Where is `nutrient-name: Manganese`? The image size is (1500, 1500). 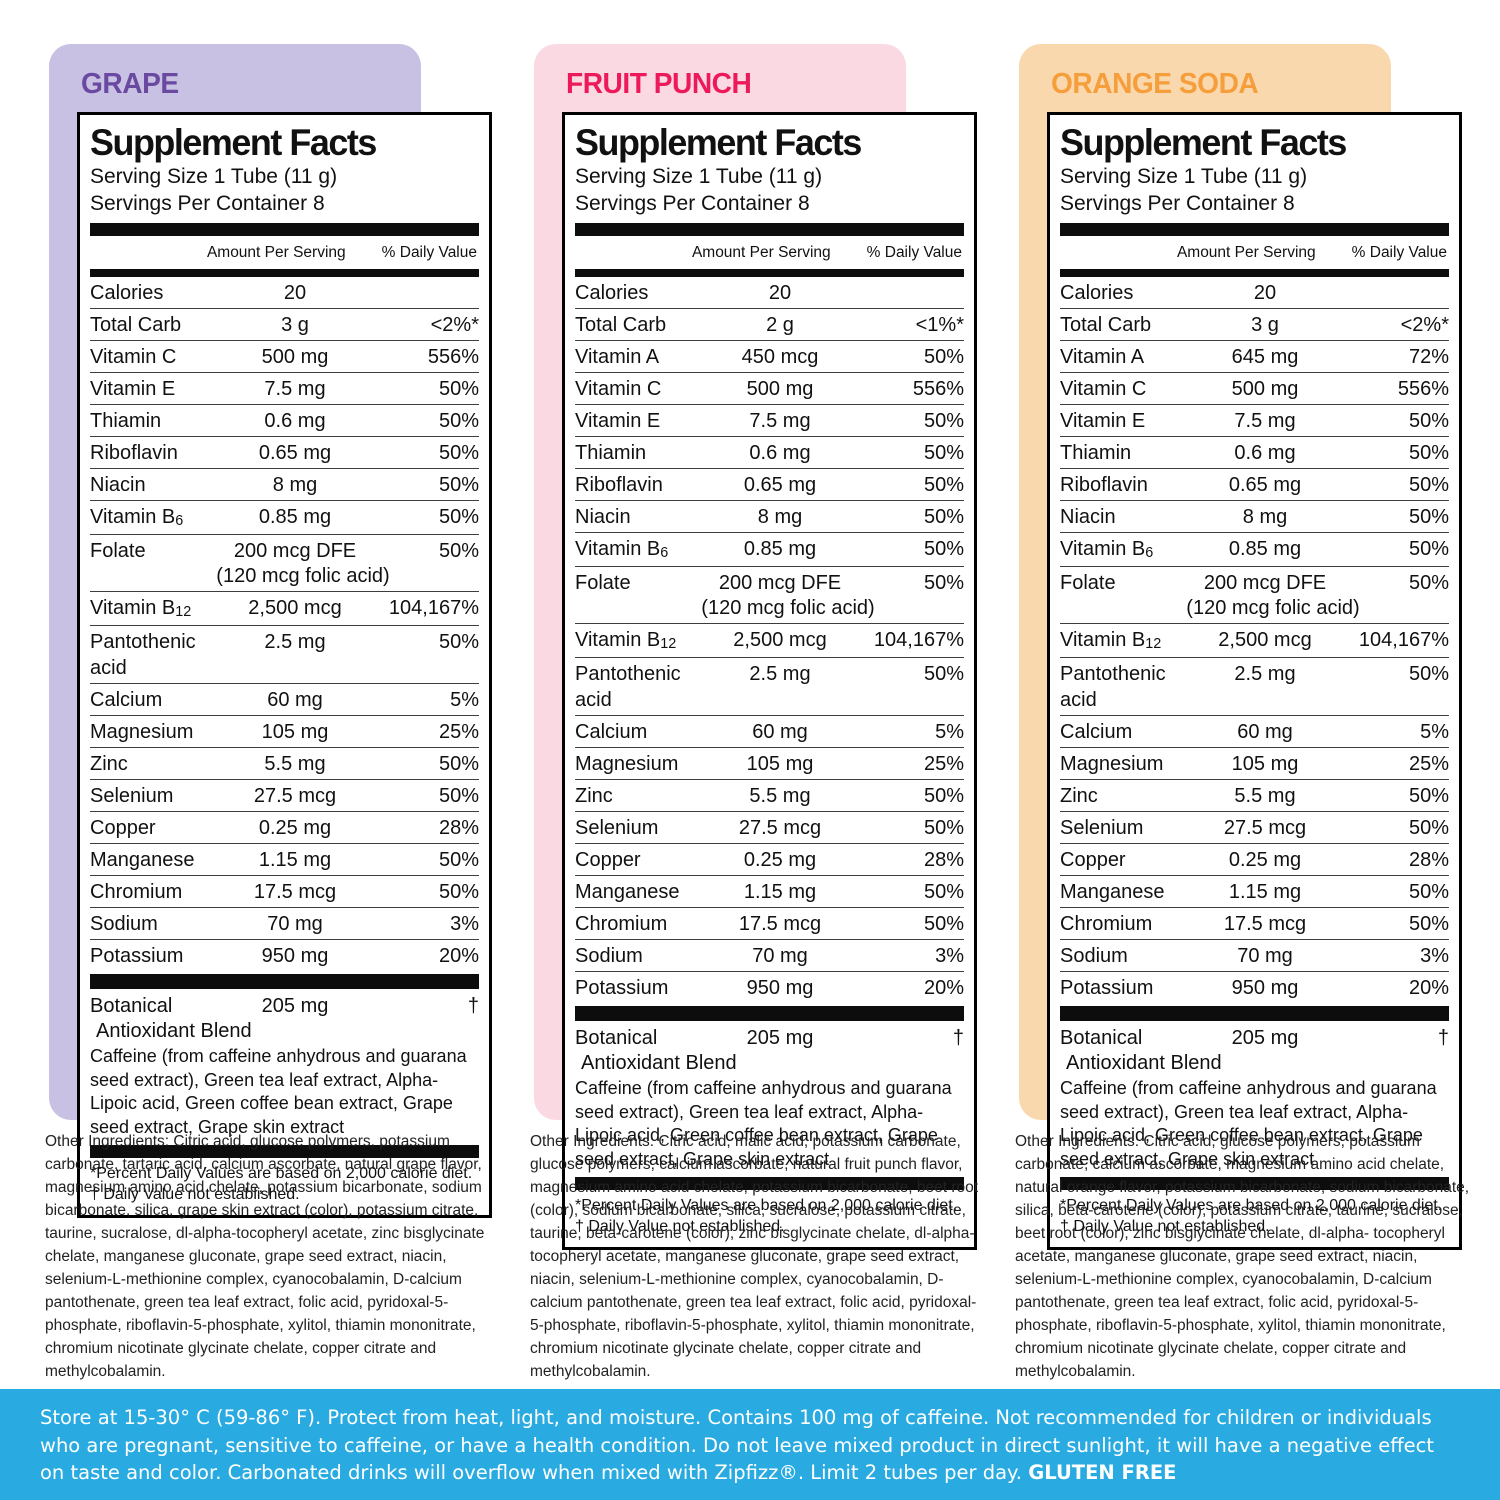
nutrient-name: Manganese is located at coordinates (627, 892).